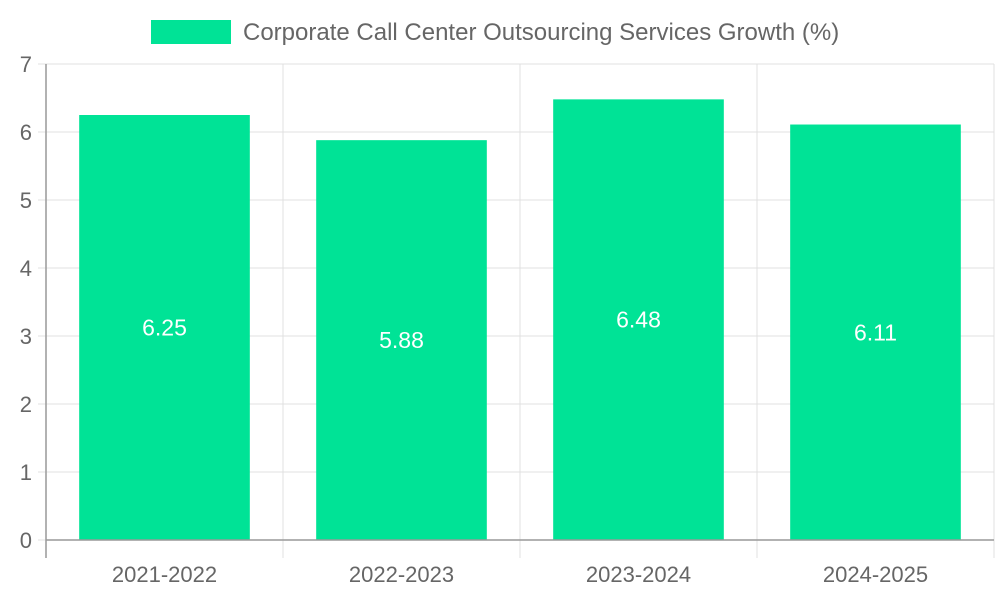 This screenshot has width=1000, height=600. What do you see at coordinates (26, 404) in the screenshot?
I see `y-tick-label: 2` at bounding box center [26, 404].